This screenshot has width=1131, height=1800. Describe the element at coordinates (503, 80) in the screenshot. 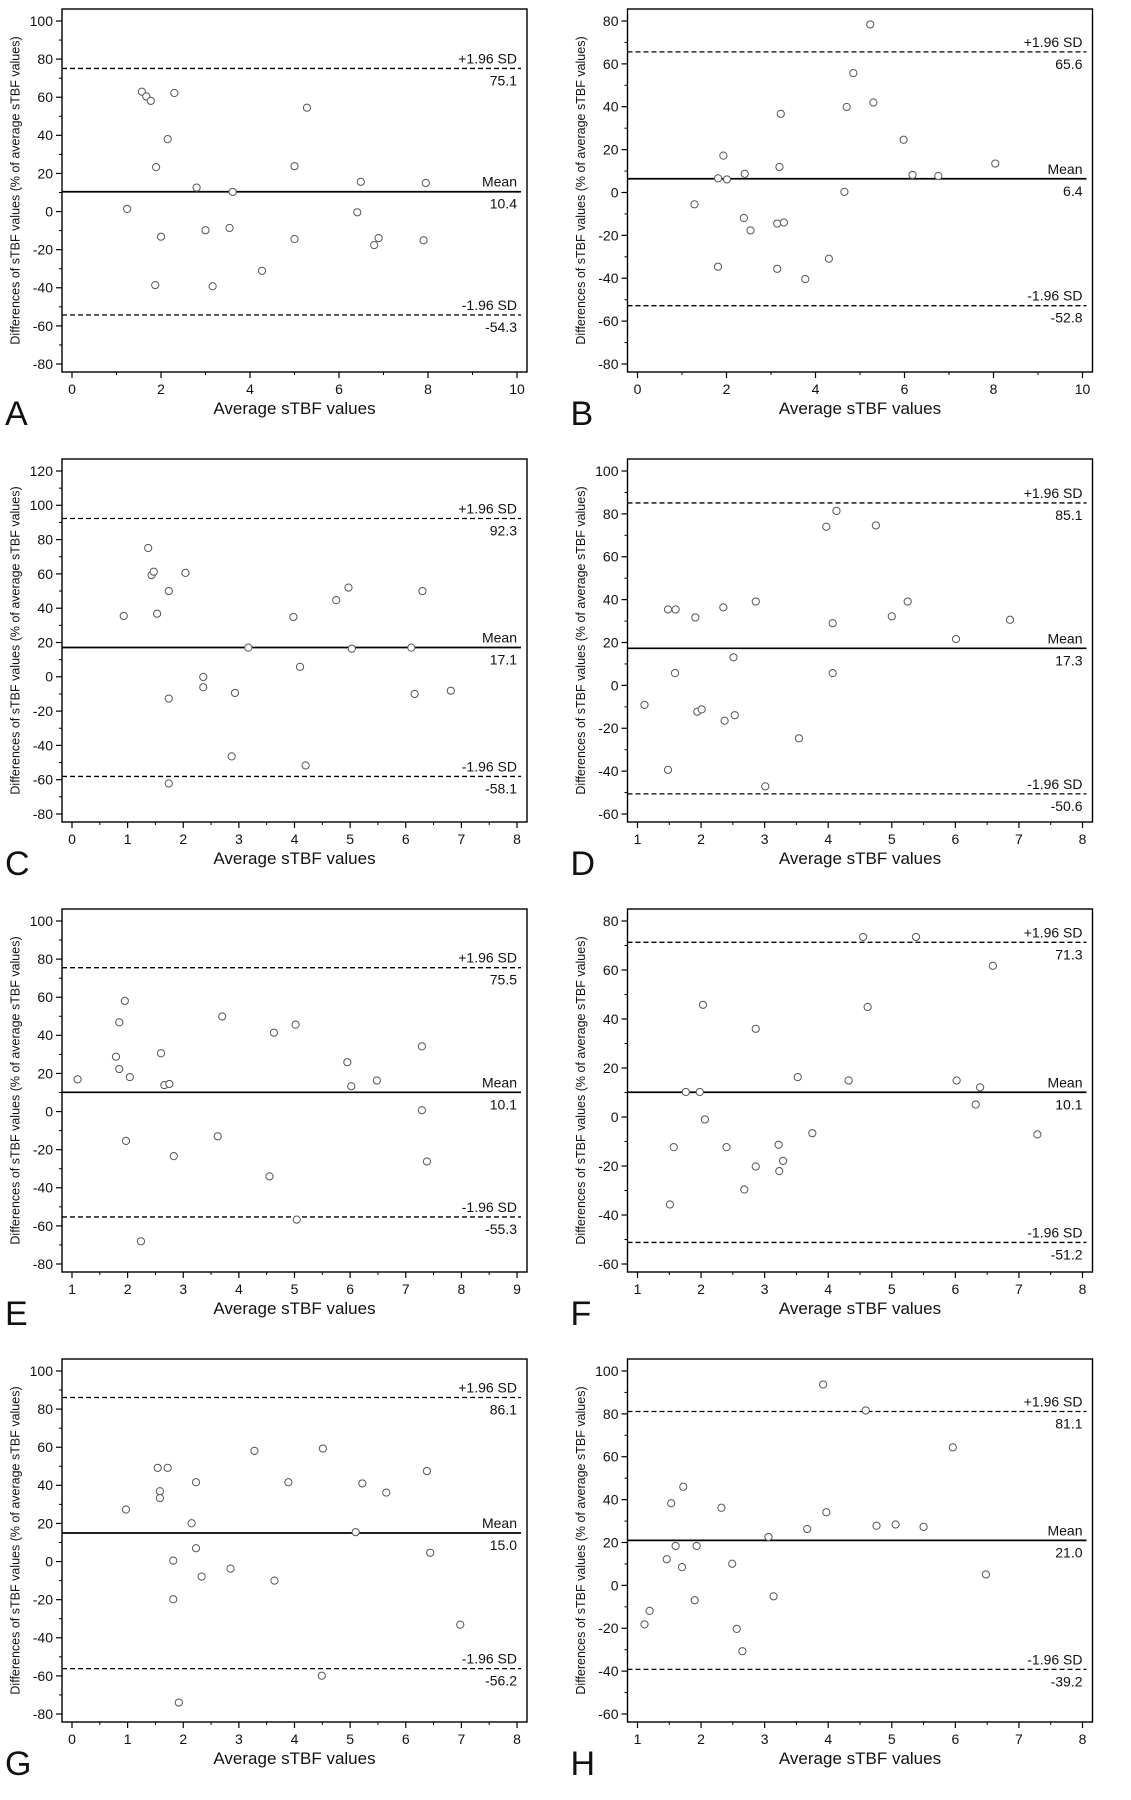

I see `upper-limit-value: 75.1` at that location.